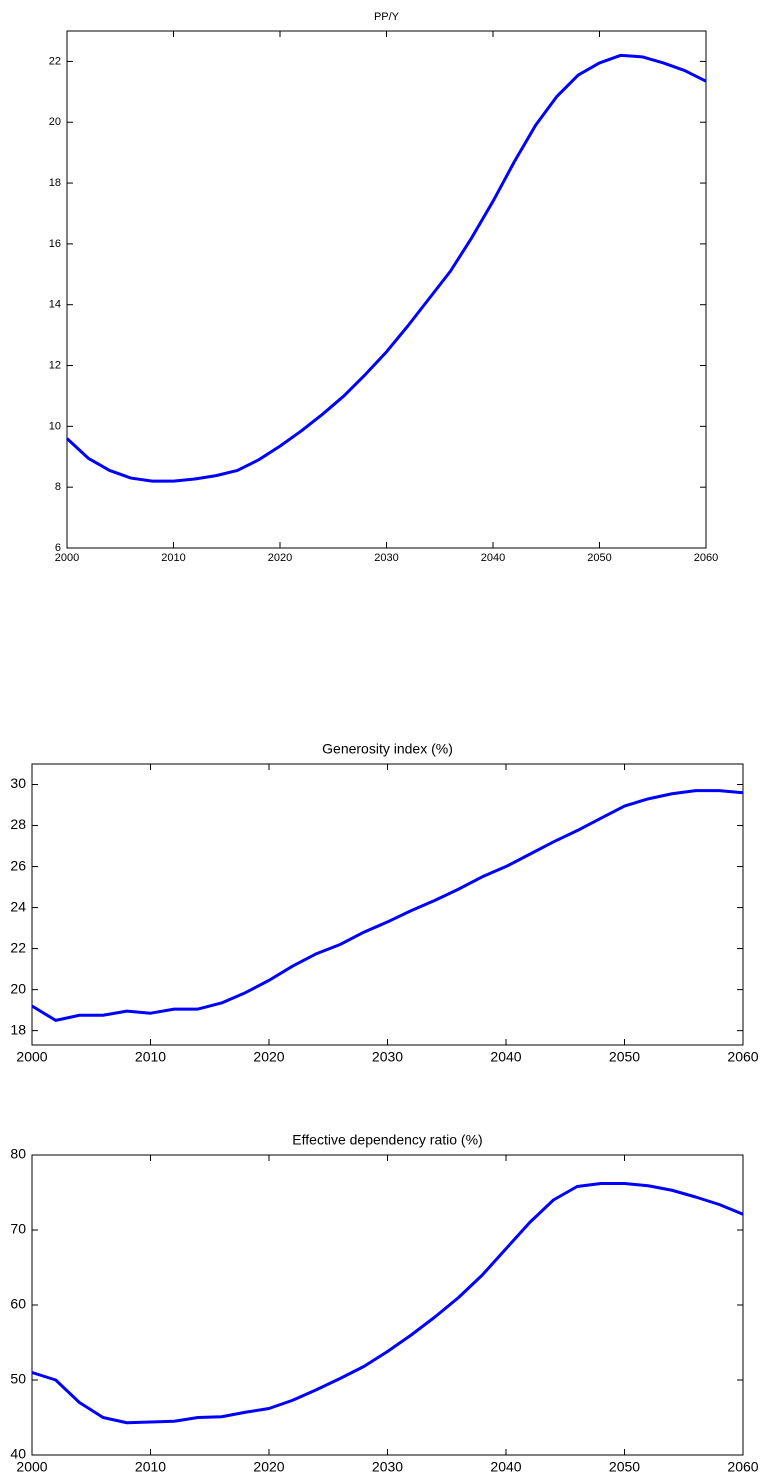 This screenshot has height=1483, width=760. What do you see at coordinates (18, 906) in the screenshot?
I see `y-tick-label: 24` at bounding box center [18, 906].